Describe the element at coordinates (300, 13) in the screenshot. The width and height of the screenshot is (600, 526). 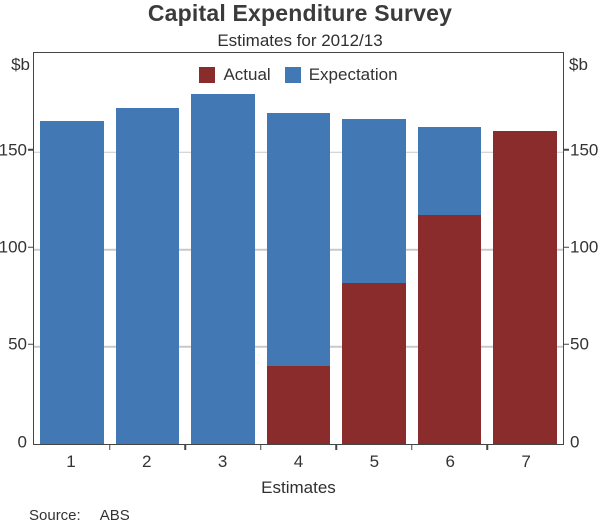
I see `chart-title: Capital Expenditure Survey` at that location.